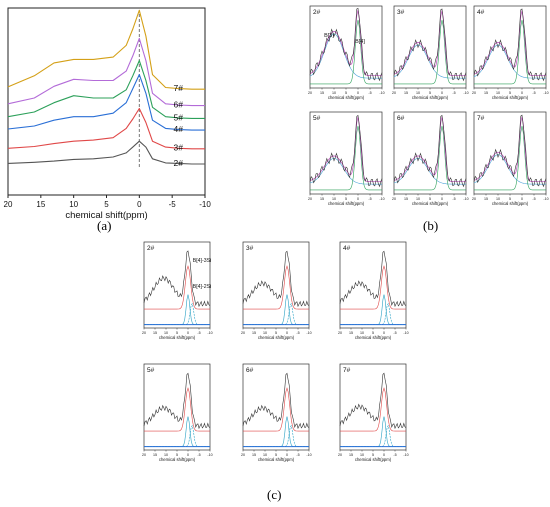  Describe the element at coordinates (151, 370) in the screenshot. I see `subplot-label: 5#` at that location.